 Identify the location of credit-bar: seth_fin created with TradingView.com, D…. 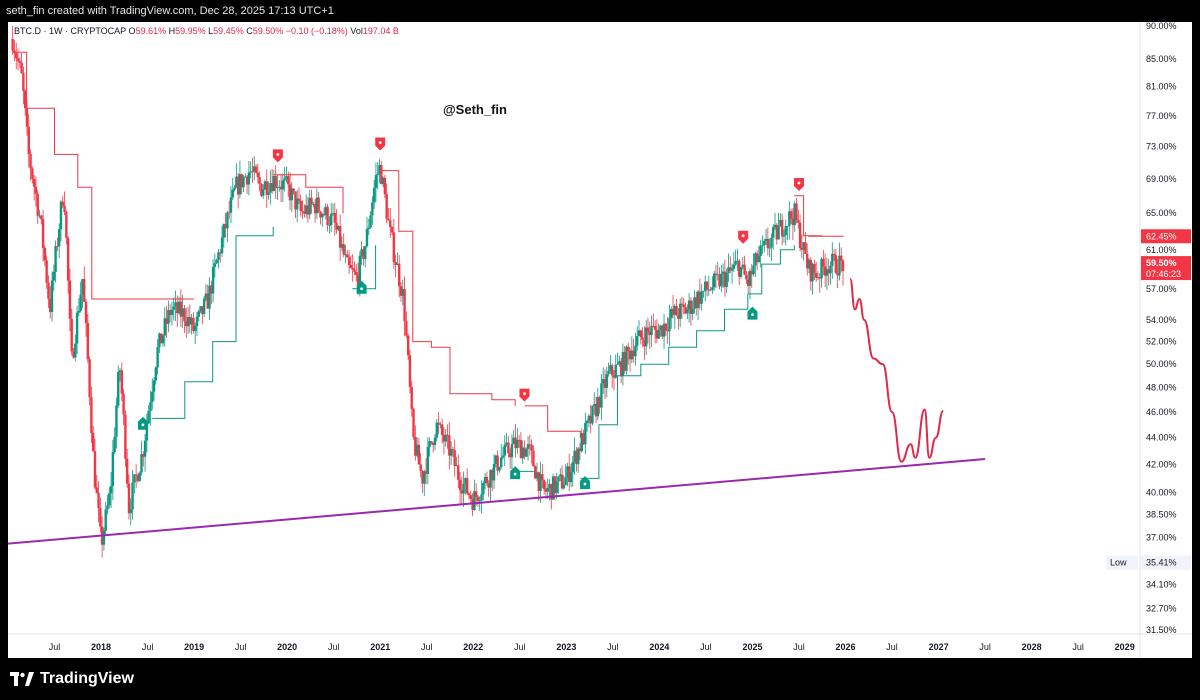
(600, 11).